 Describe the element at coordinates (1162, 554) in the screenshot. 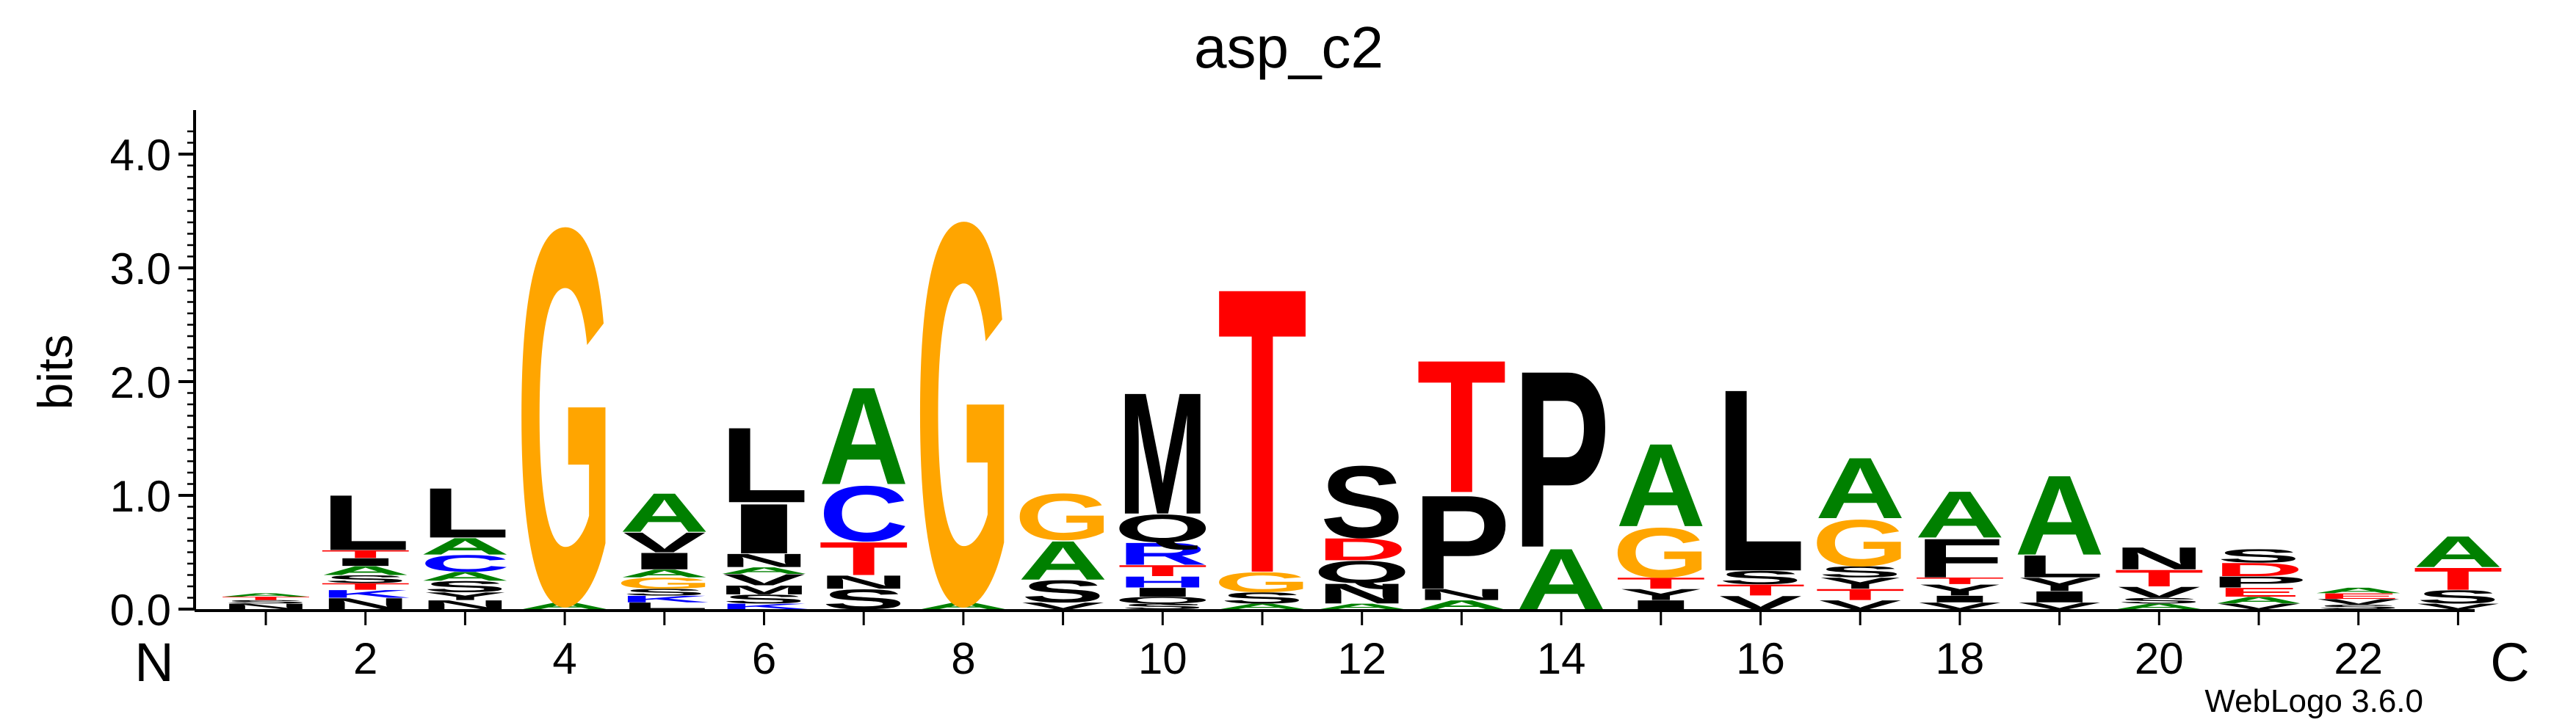

I see `logo-letter-R: R` at that location.